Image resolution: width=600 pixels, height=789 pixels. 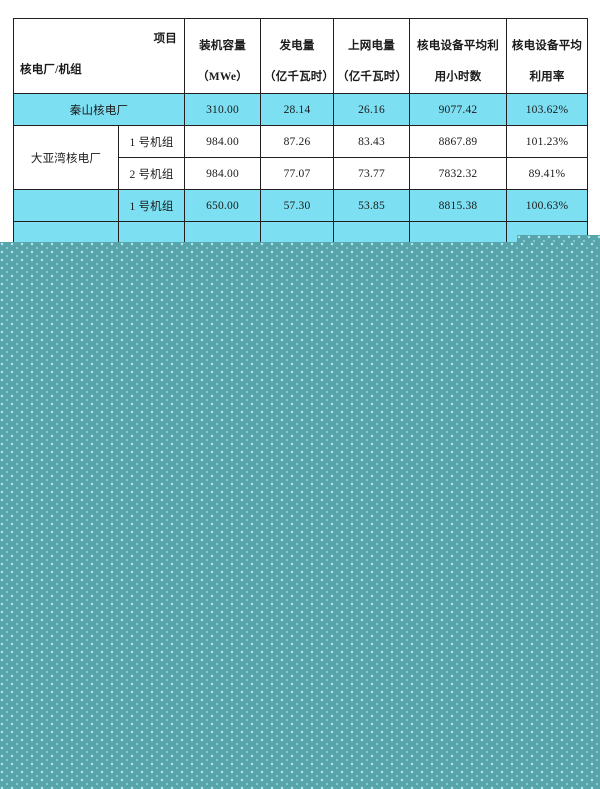 I want to click on header-grid-power-line2: （亿千瓦时）, so click(x=372, y=76).